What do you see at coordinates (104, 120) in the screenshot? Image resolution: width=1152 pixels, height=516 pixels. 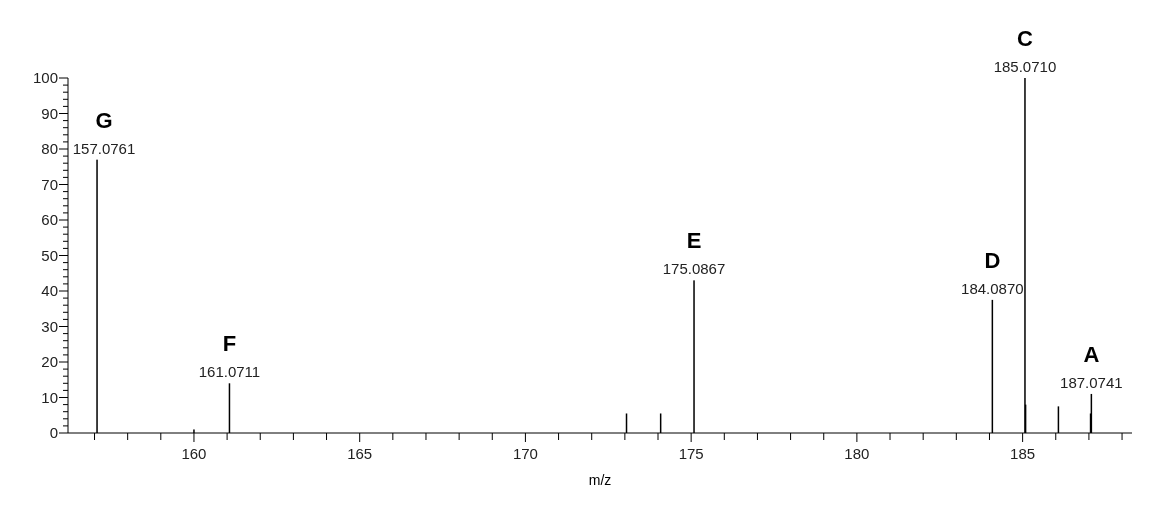 I see `annotation: G` at bounding box center [104, 120].